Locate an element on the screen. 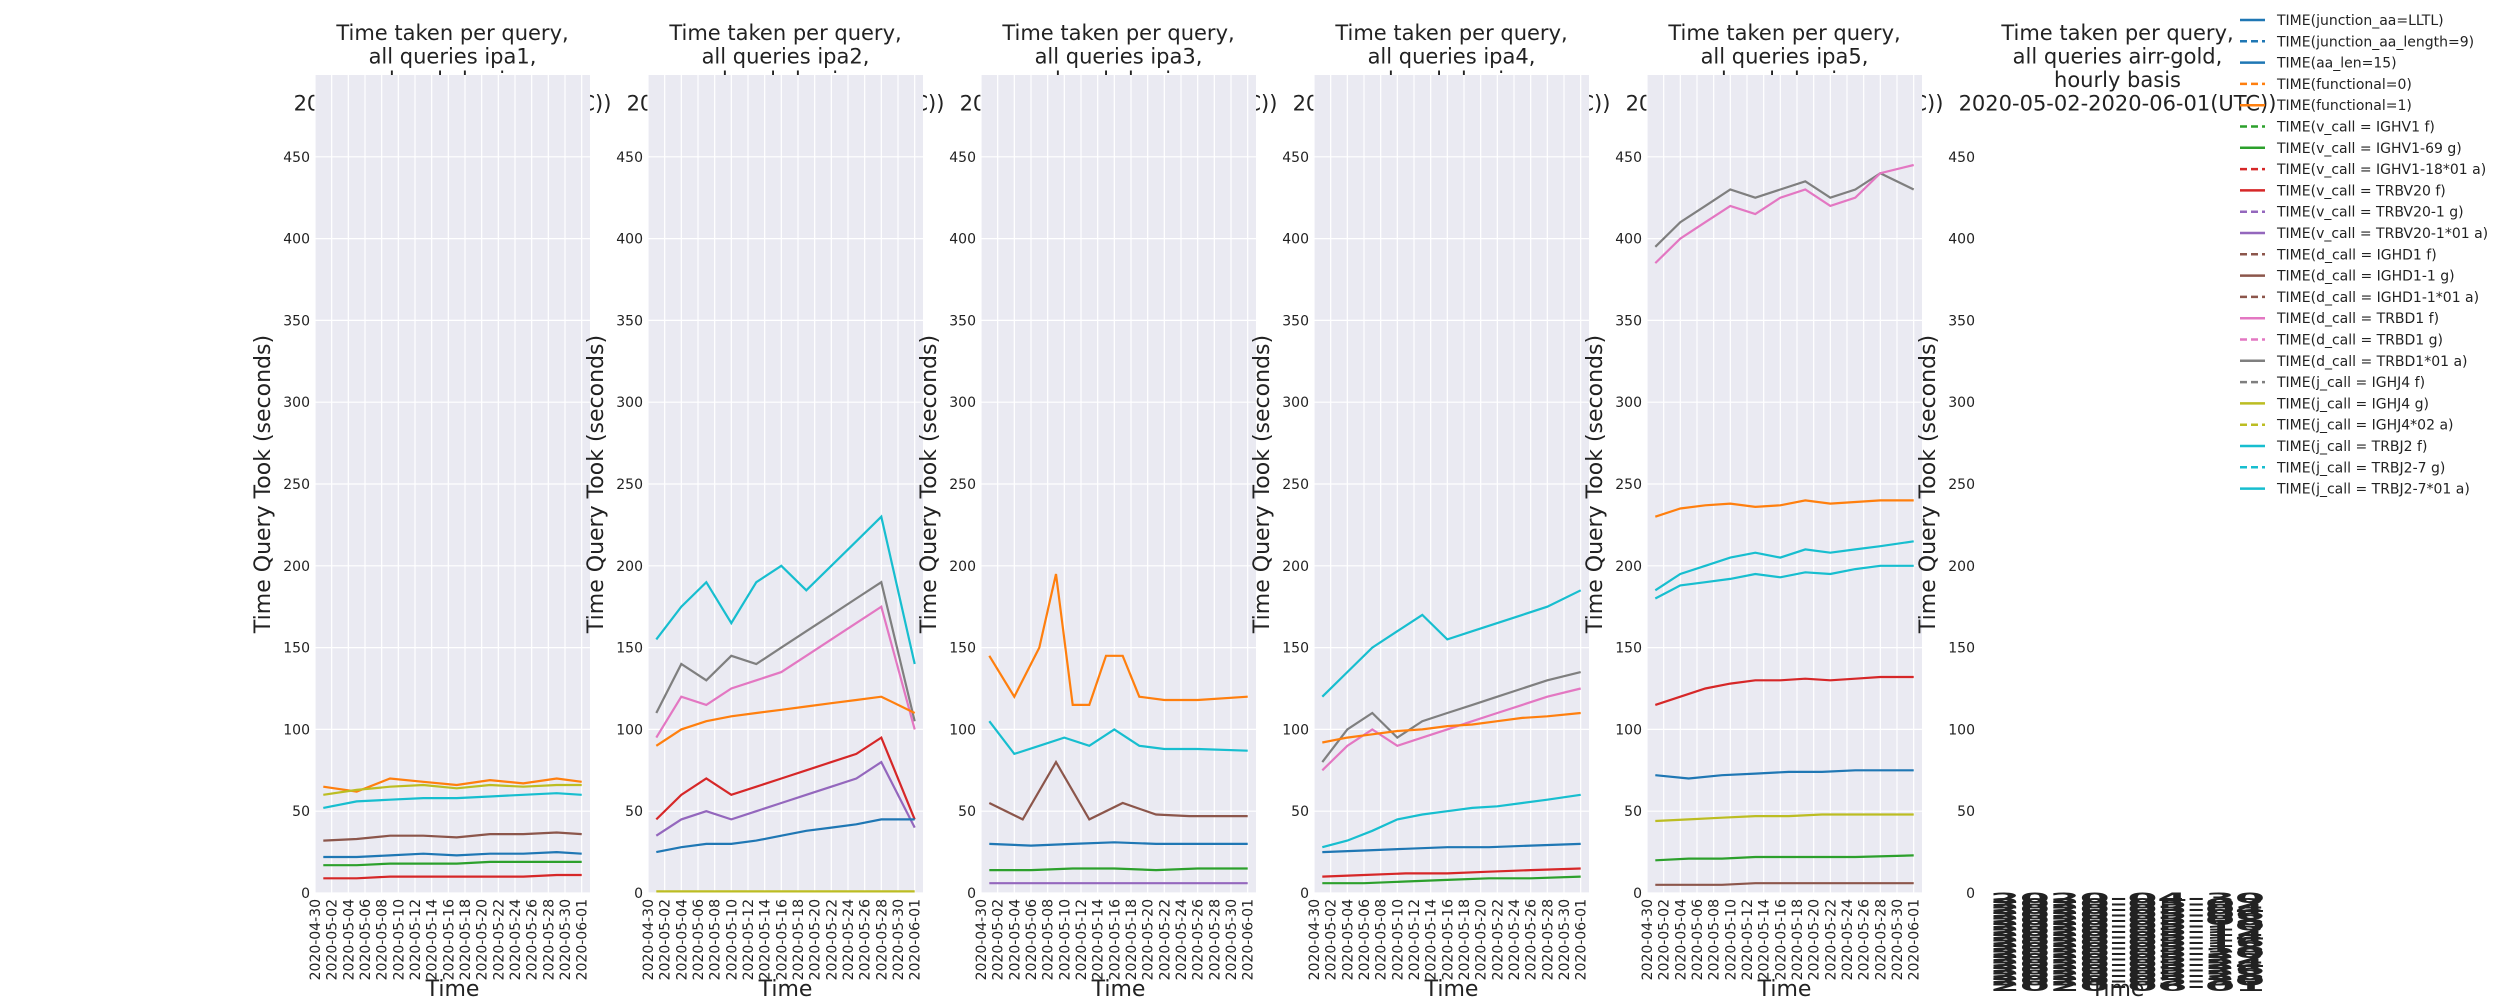 The image size is (2500, 1000). panel-title-line: all queries ipa3, is located at coordinates (1119, 57).